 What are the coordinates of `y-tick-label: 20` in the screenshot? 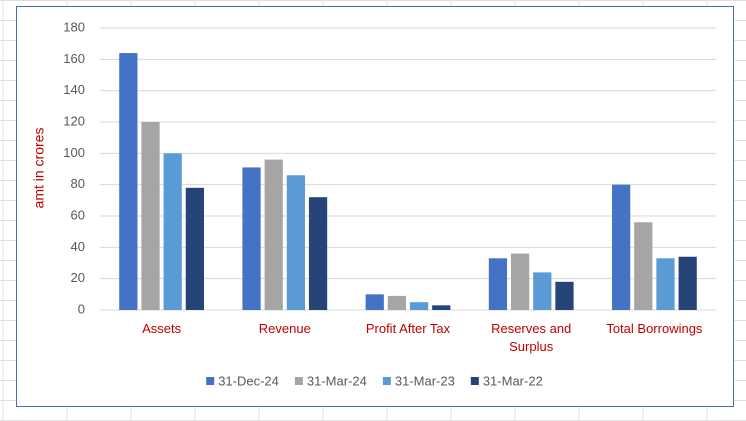 It's located at (78, 277).